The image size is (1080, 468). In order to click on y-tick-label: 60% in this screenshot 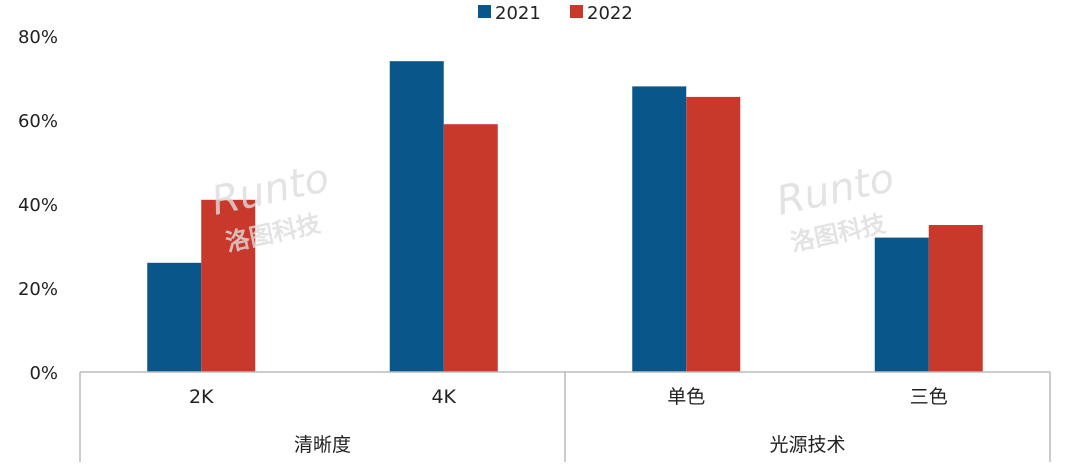, I will do `click(38, 121)`.